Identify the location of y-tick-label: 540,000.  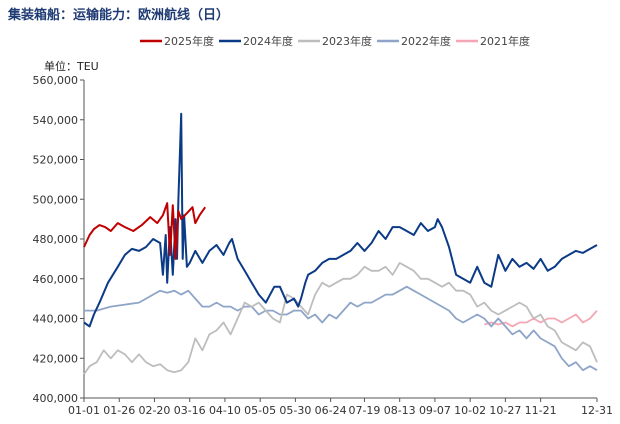
(56, 120).